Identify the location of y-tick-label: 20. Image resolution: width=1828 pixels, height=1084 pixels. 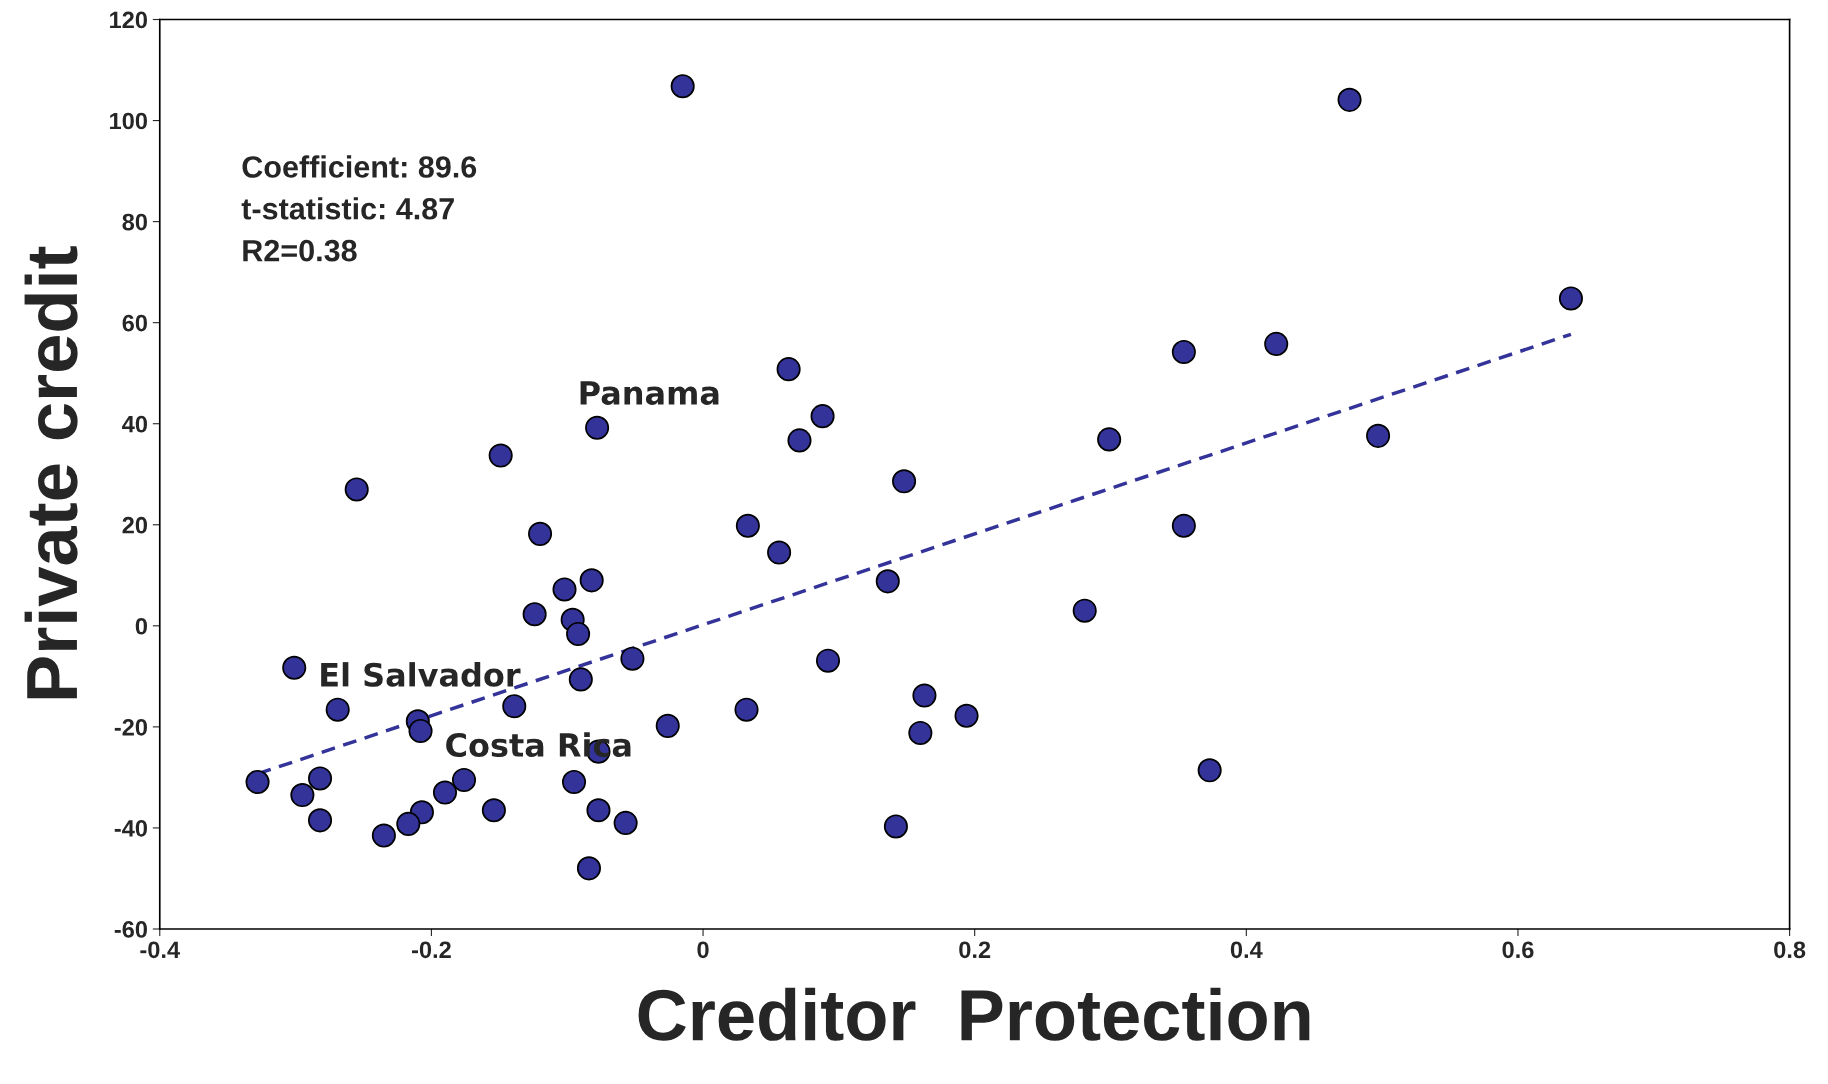
(134, 525).